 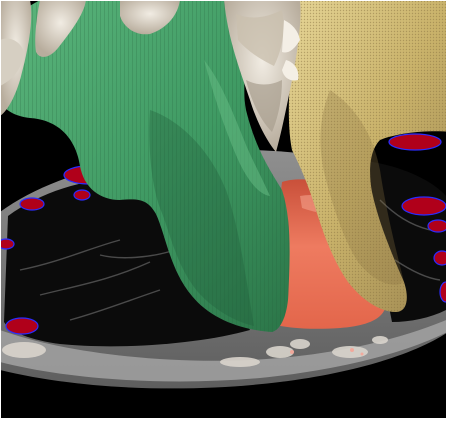 I want to click on green-structure-shadow, so click(x=201, y=218).